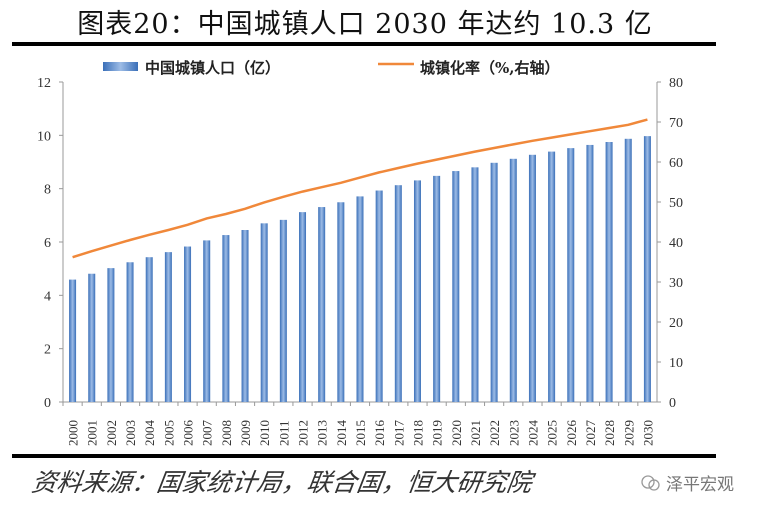 This screenshot has height=514, width=782. Describe the element at coordinates (571, 433) in the screenshot. I see `x-tick-label: 2026` at that location.